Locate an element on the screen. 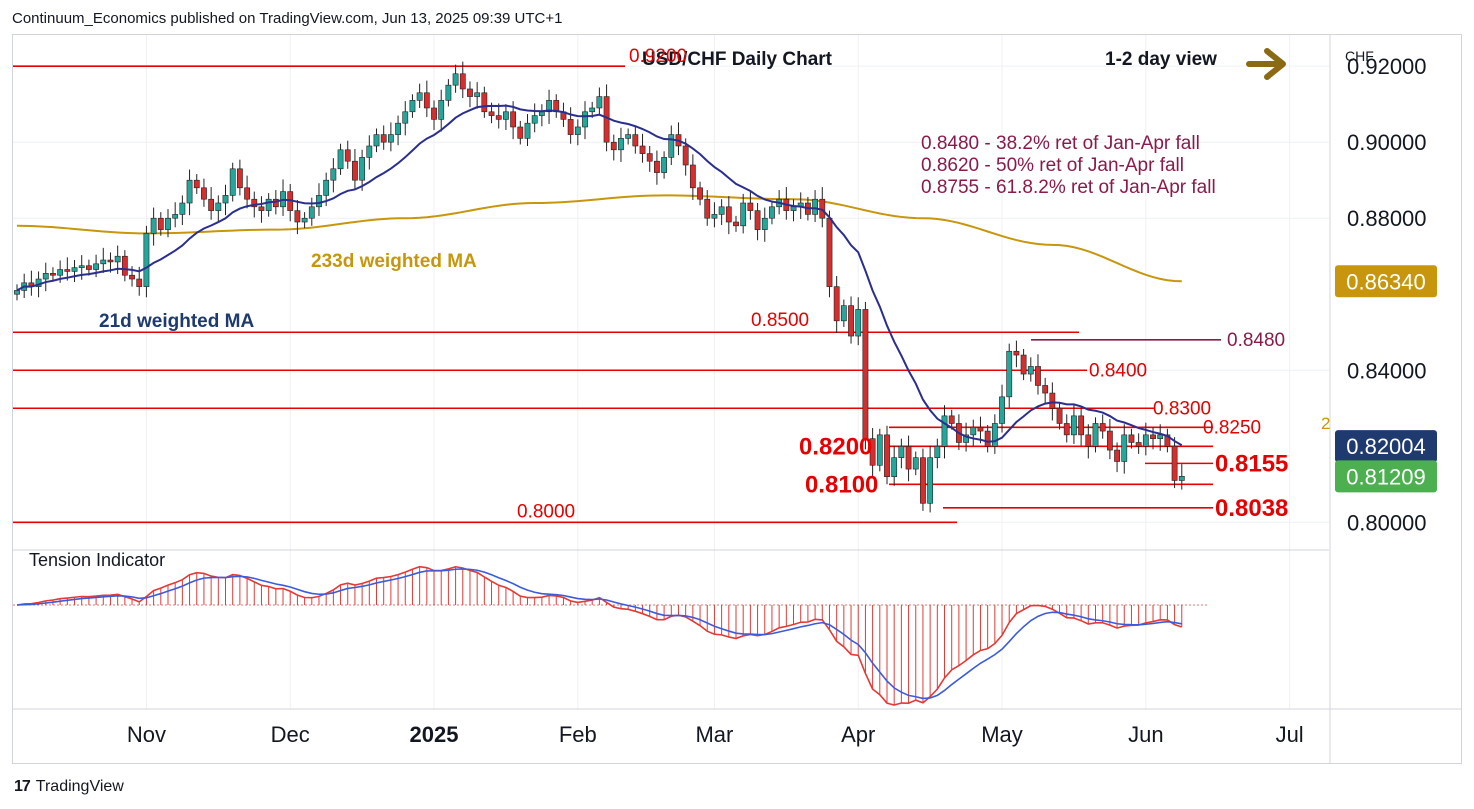 This screenshot has height=809, width=1474. x-tick-label: Dec is located at coordinates (290, 734).